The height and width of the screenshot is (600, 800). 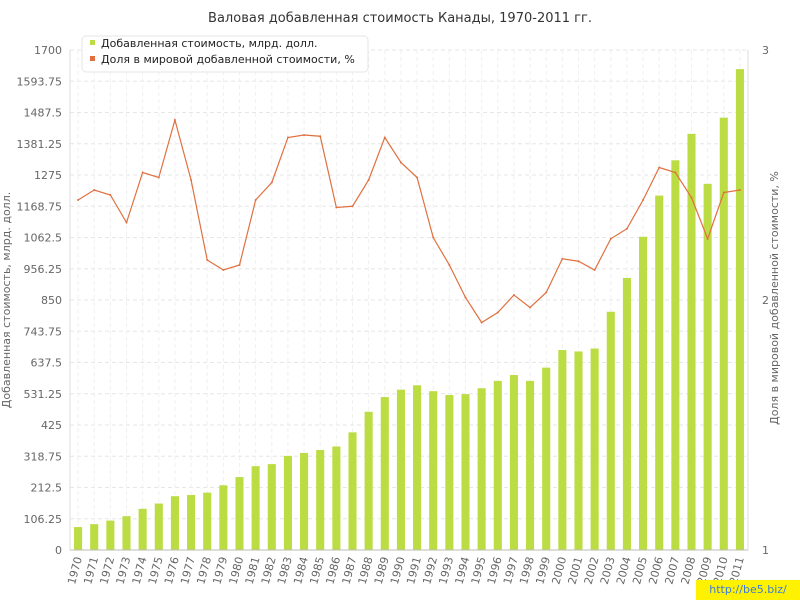 I want to click on y-tick-label: 1700, so click(x=48, y=50).